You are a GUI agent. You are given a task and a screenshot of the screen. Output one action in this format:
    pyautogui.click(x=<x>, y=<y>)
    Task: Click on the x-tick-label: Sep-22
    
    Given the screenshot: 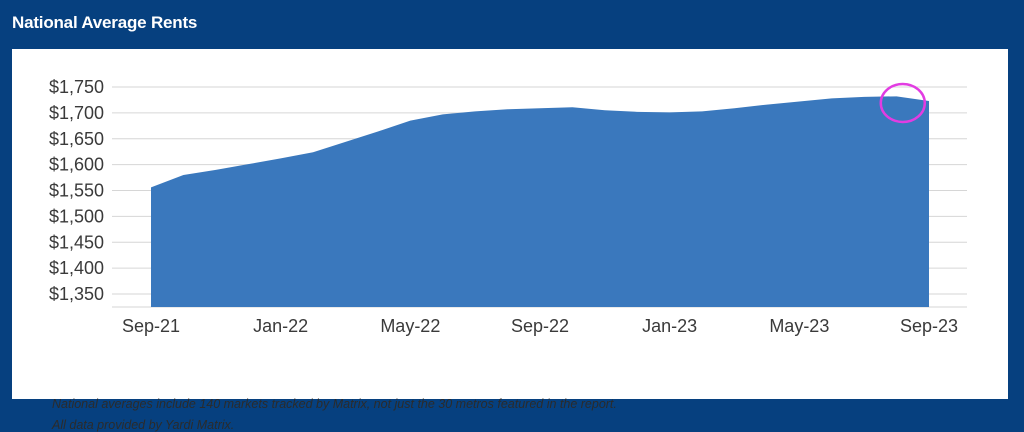 What is the action you would take?
    pyautogui.click(x=540, y=326)
    